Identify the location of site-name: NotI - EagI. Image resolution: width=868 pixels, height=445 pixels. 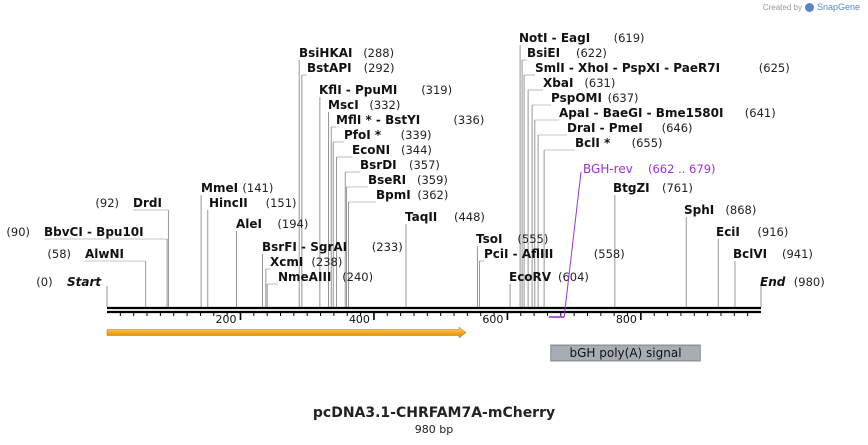
(554, 38).